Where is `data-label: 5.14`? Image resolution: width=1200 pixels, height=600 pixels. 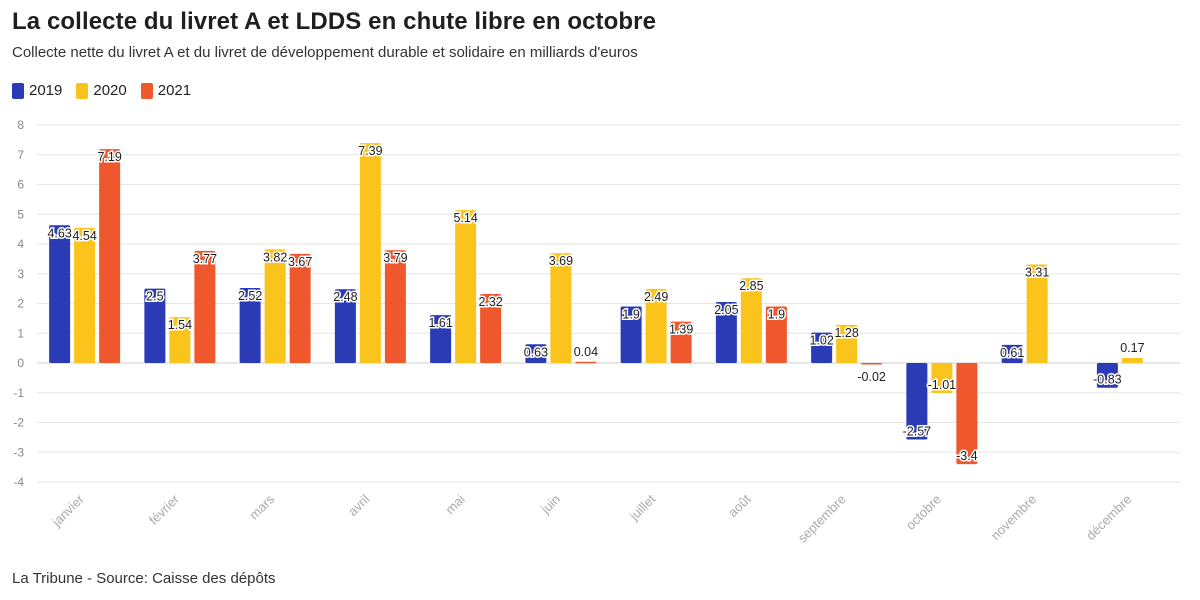 data-label: 5.14 is located at coordinates (465, 218).